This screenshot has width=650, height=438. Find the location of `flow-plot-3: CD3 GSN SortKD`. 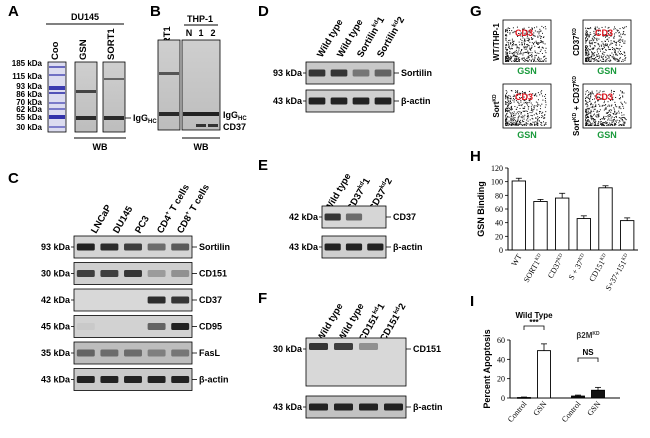

flow-plot-3: CD3 GSN SortKD is located at coordinates (522, 111).